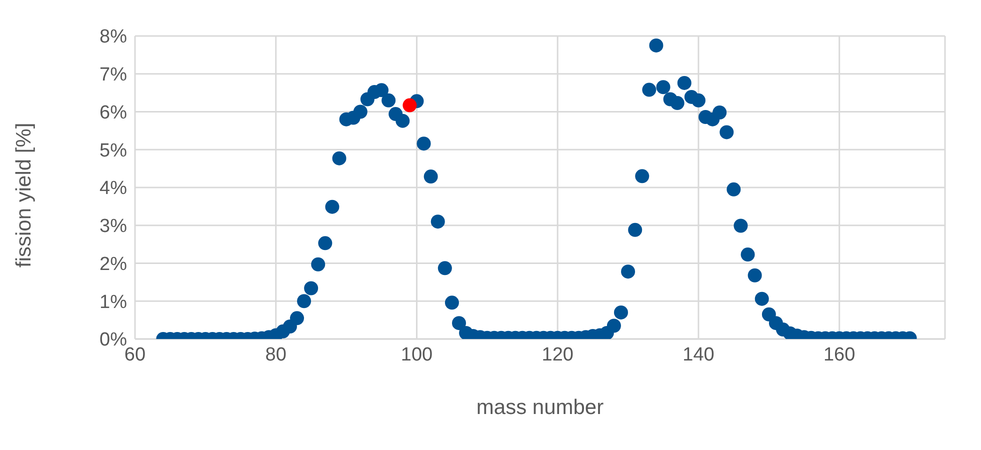 The width and height of the screenshot is (981, 450). I want to click on x-tick-label: 120, so click(558, 355).